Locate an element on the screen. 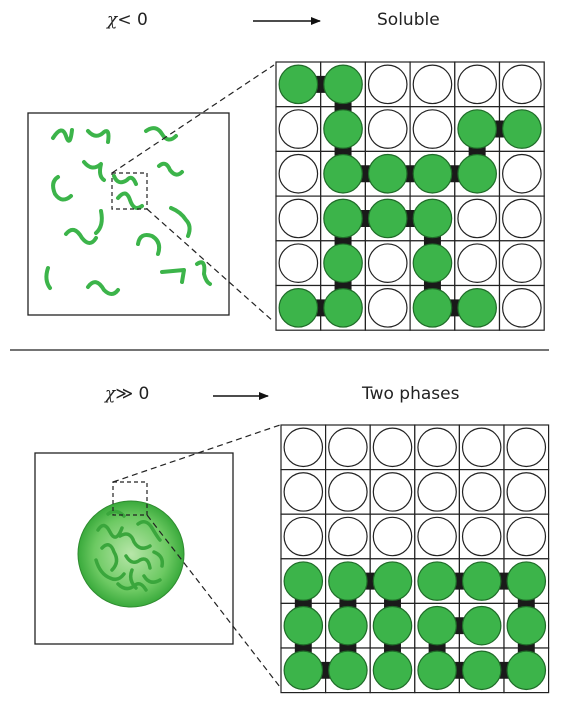  bottom-zoom-region is located at coordinates (130, 498).